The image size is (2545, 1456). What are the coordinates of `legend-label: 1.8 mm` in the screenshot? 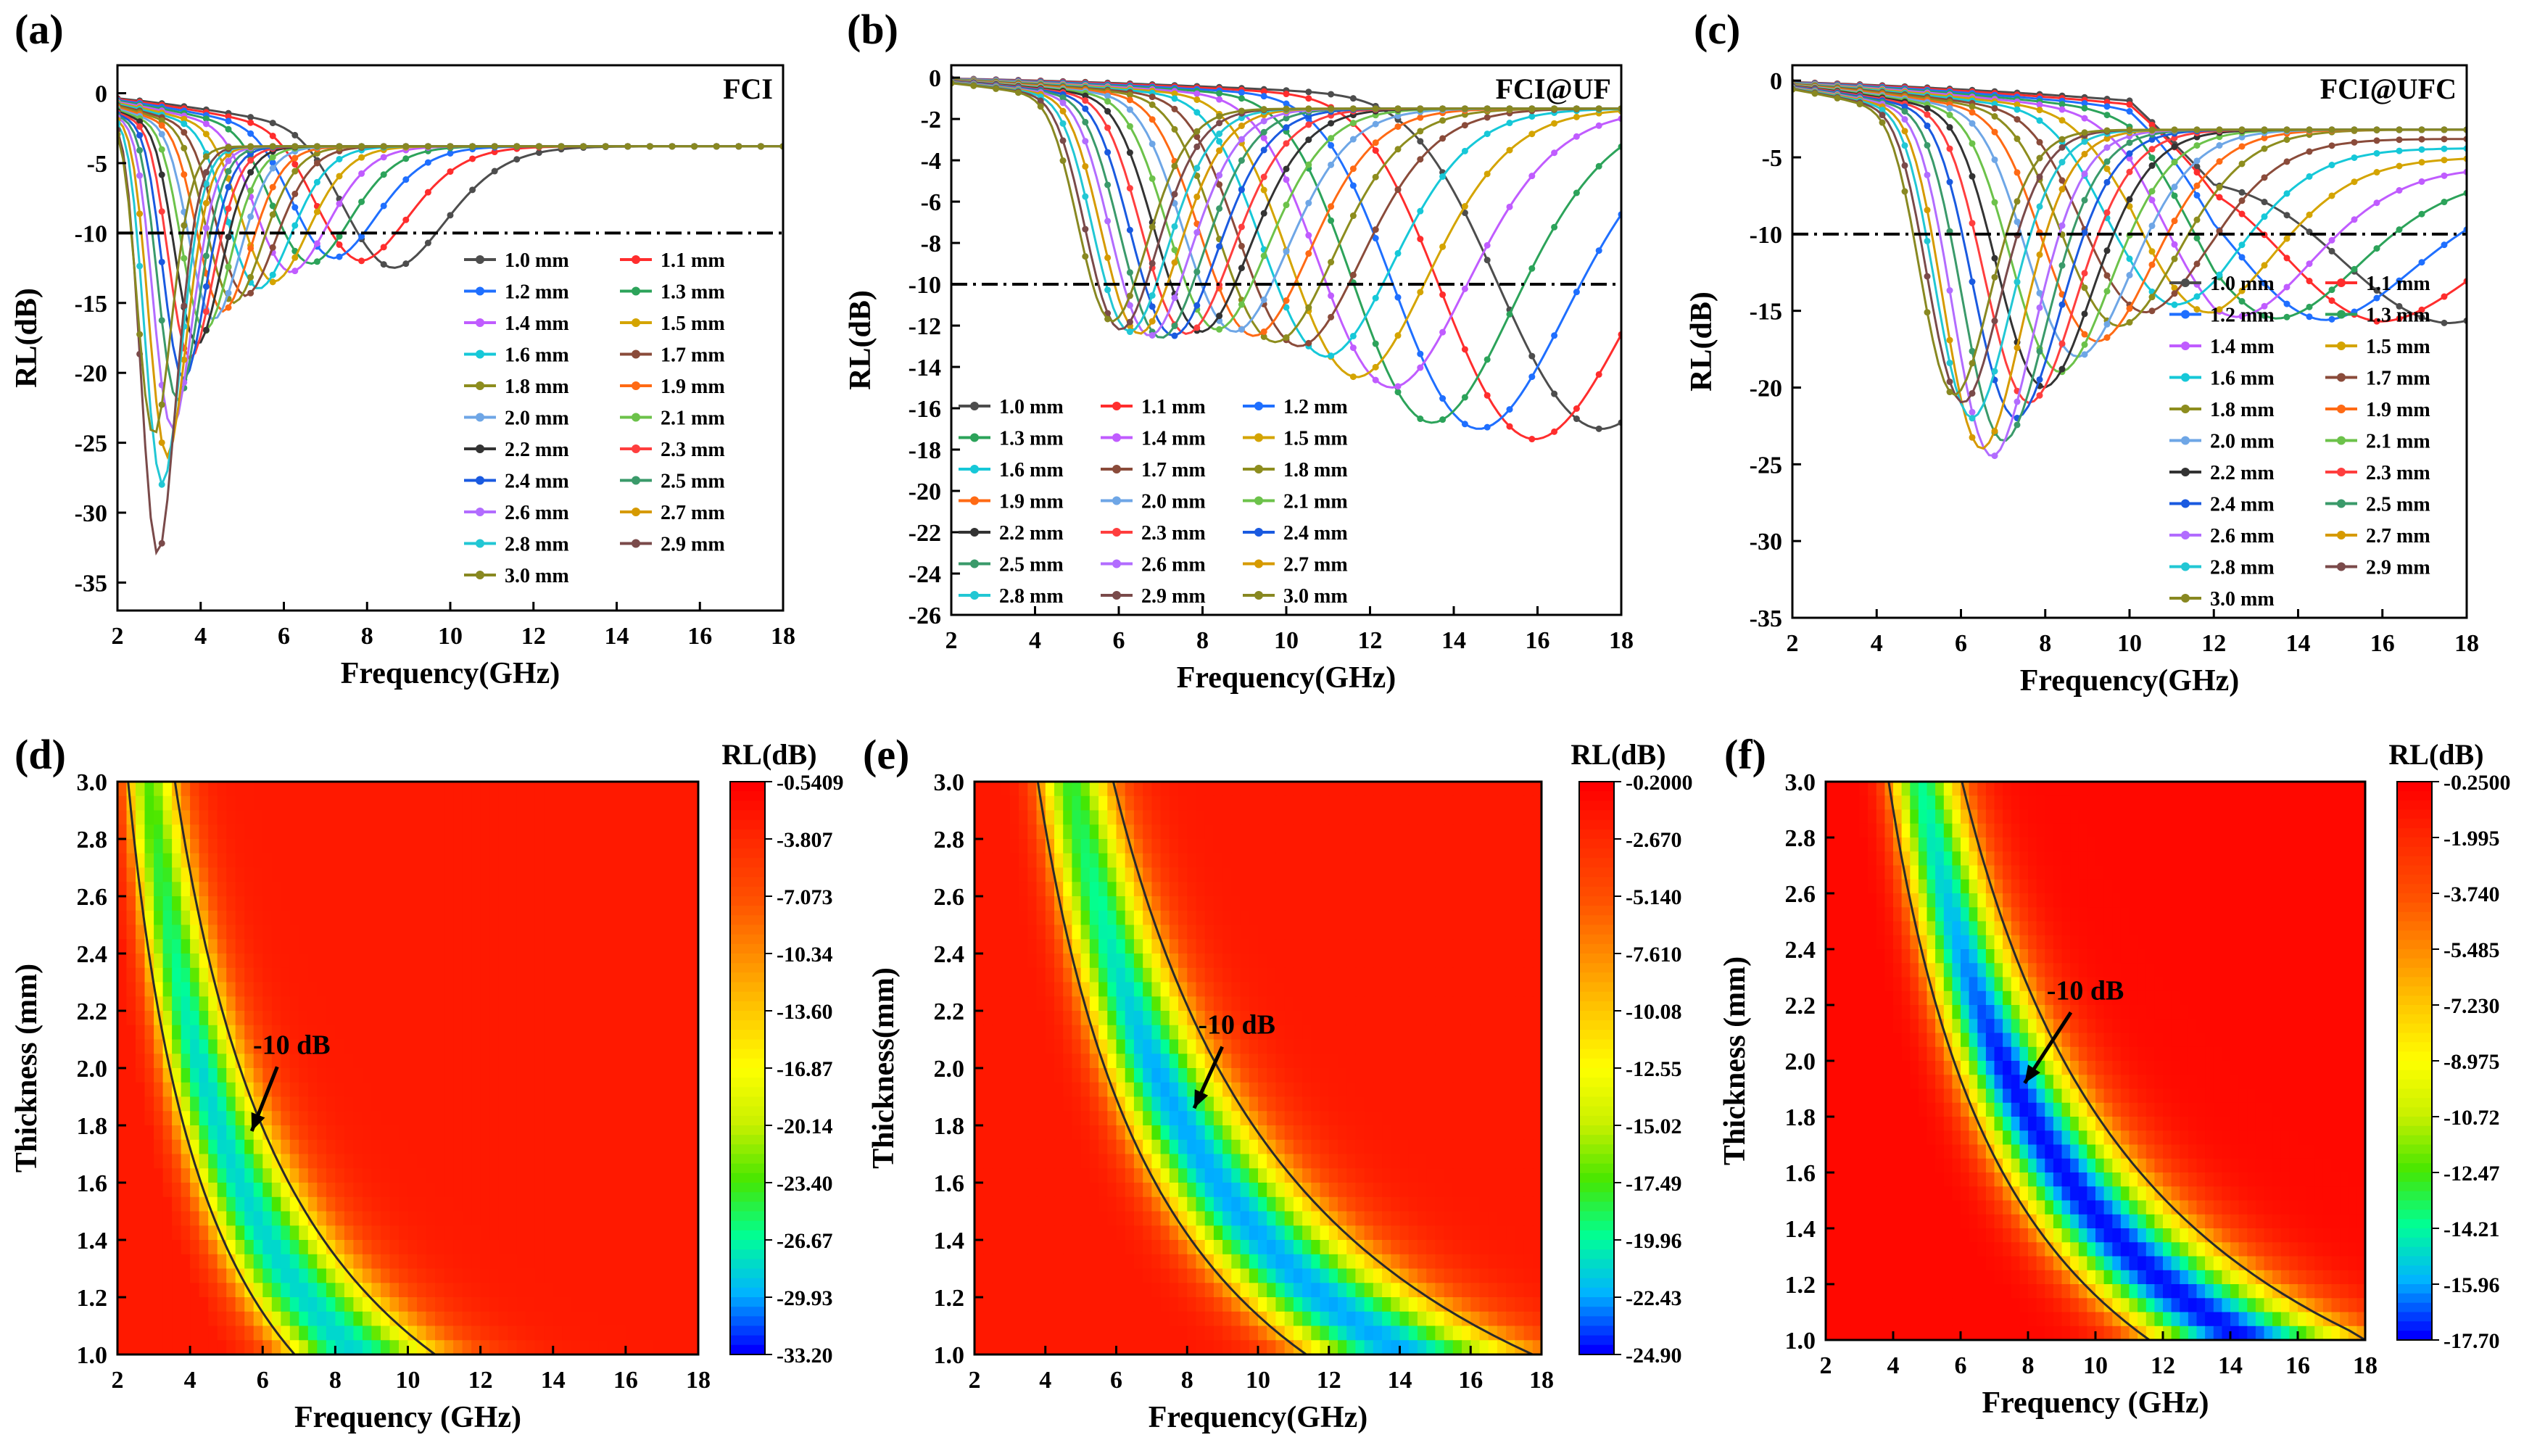 It's located at (537, 387).